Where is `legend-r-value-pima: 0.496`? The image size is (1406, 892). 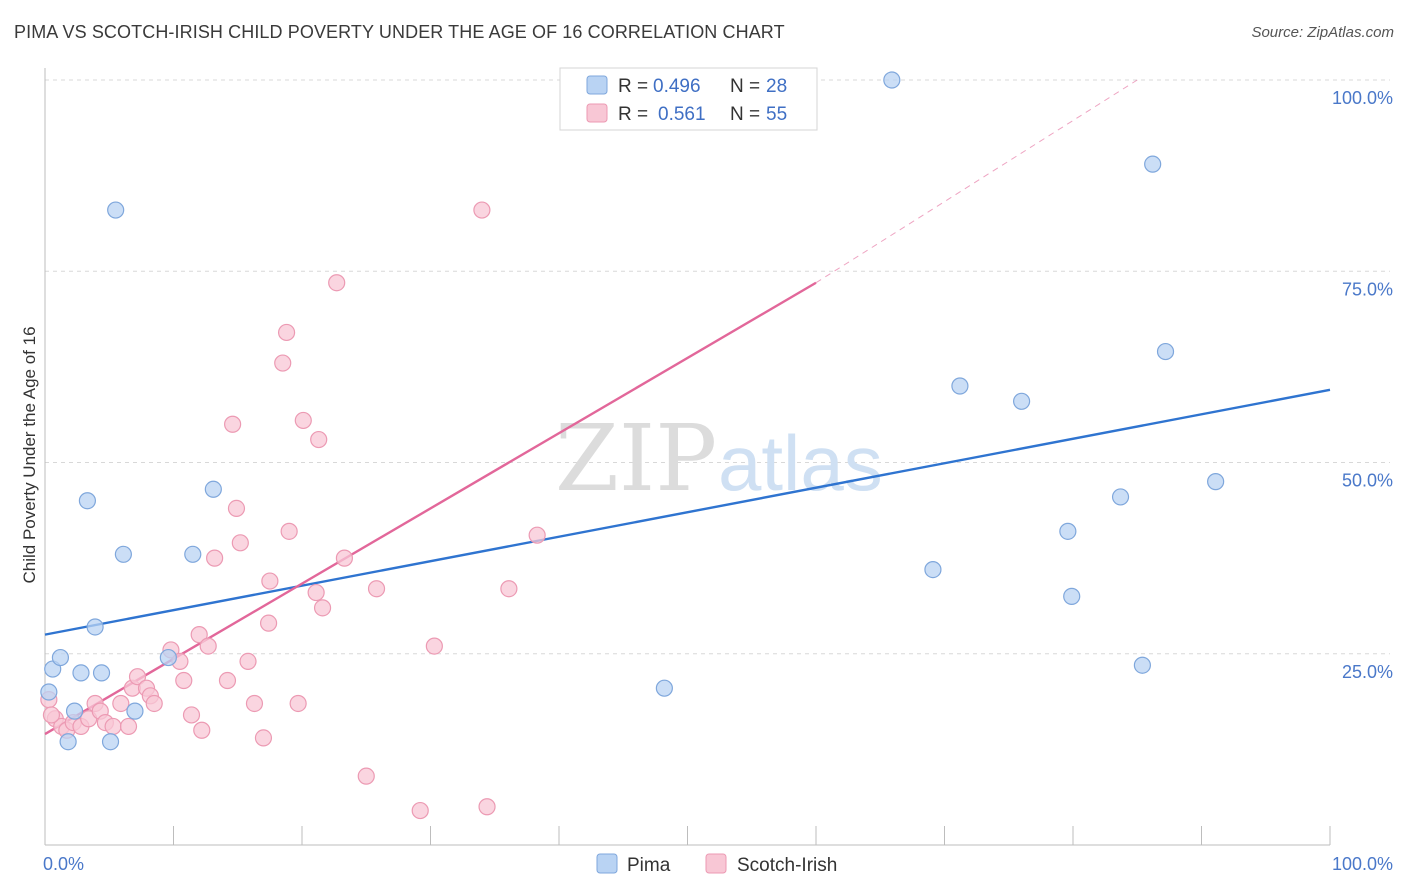 legend-r-value-pima: 0.496 is located at coordinates (677, 86).